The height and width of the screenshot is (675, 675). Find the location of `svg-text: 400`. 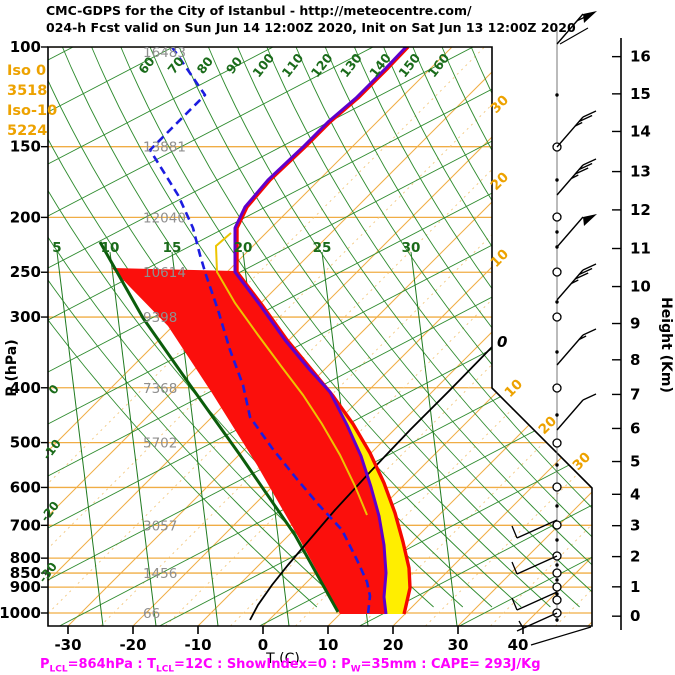

svg-text: 400 is located at coordinates (25, 388).